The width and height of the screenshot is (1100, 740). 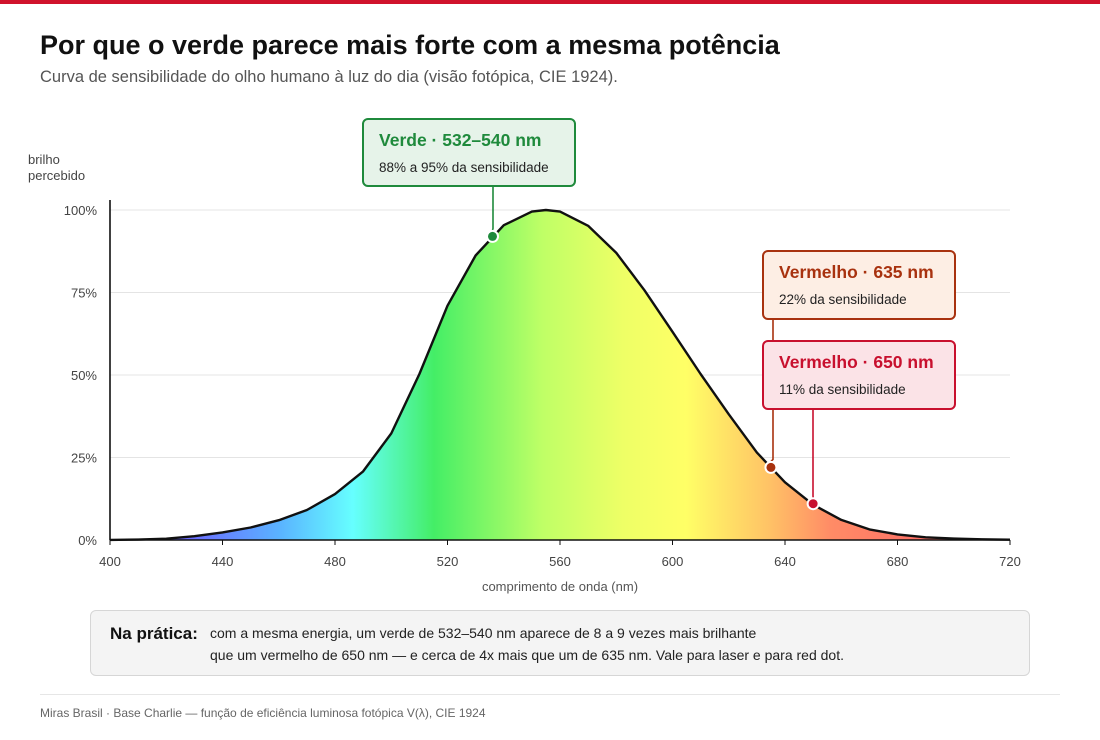 I want to click on callout-red-635-title: Vermelho · 635 nm, so click(x=856, y=272).